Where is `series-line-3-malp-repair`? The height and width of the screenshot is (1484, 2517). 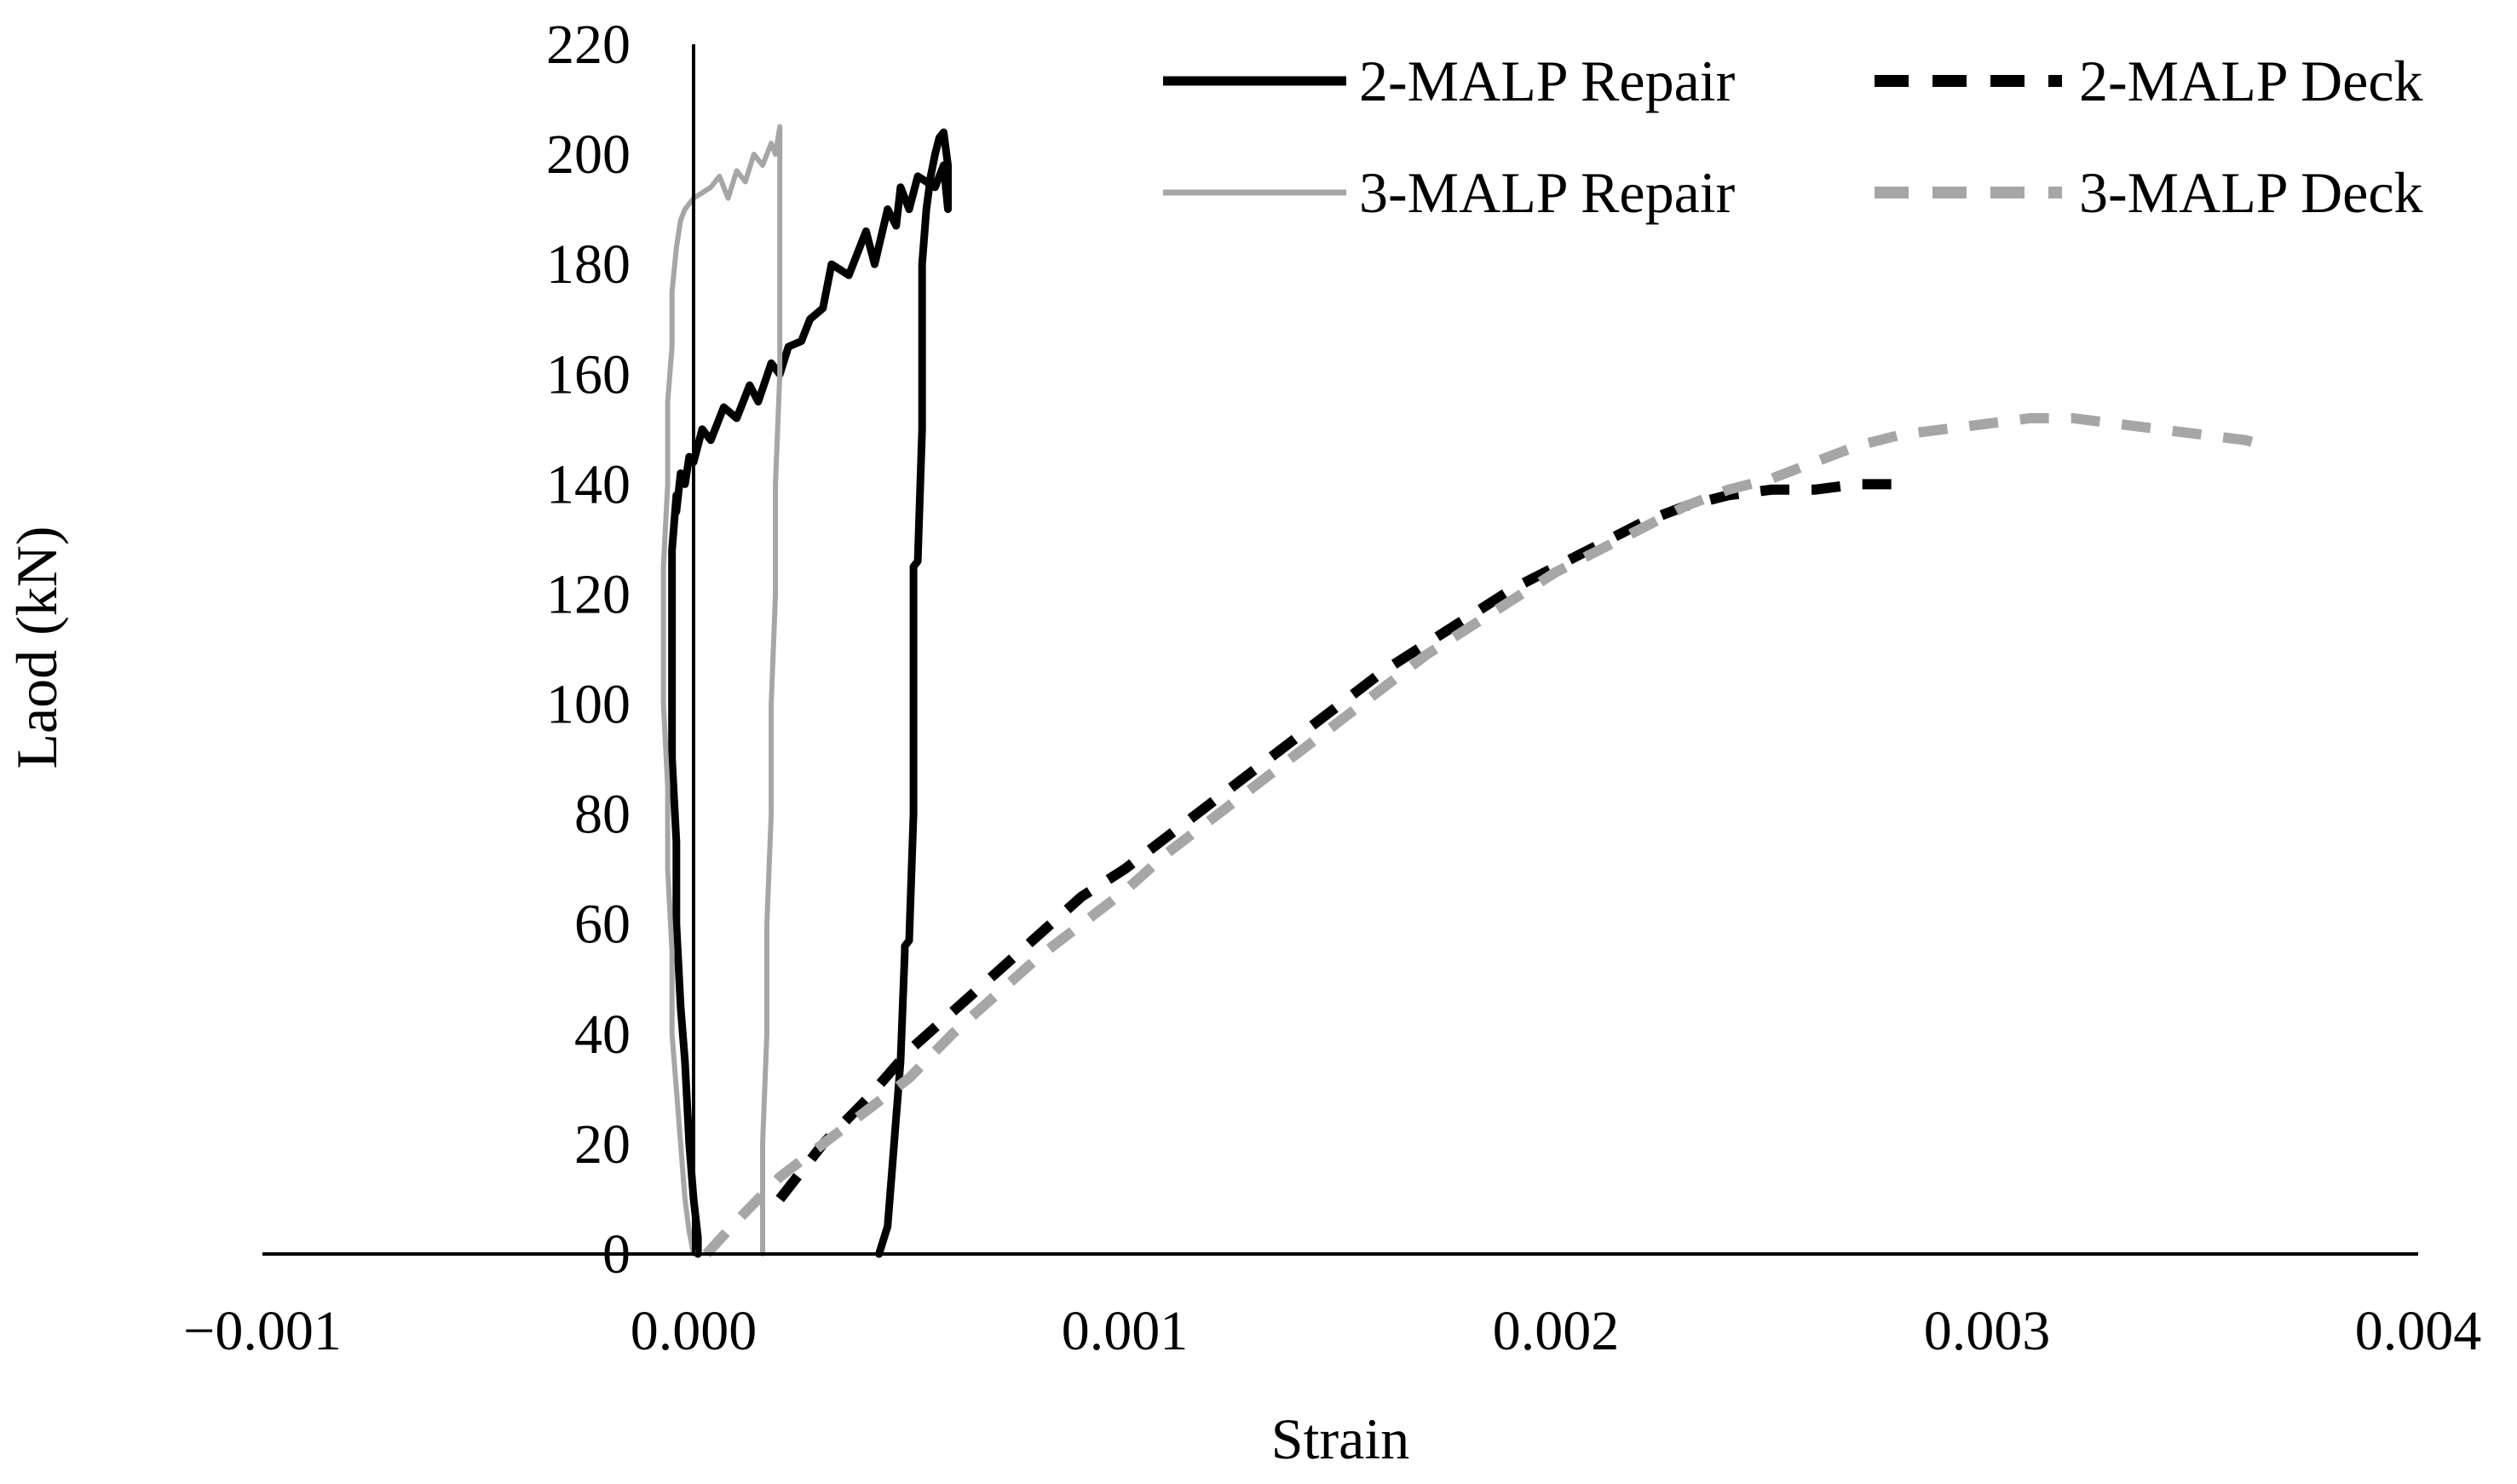 series-line-3-malp-repair is located at coordinates (722, 690).